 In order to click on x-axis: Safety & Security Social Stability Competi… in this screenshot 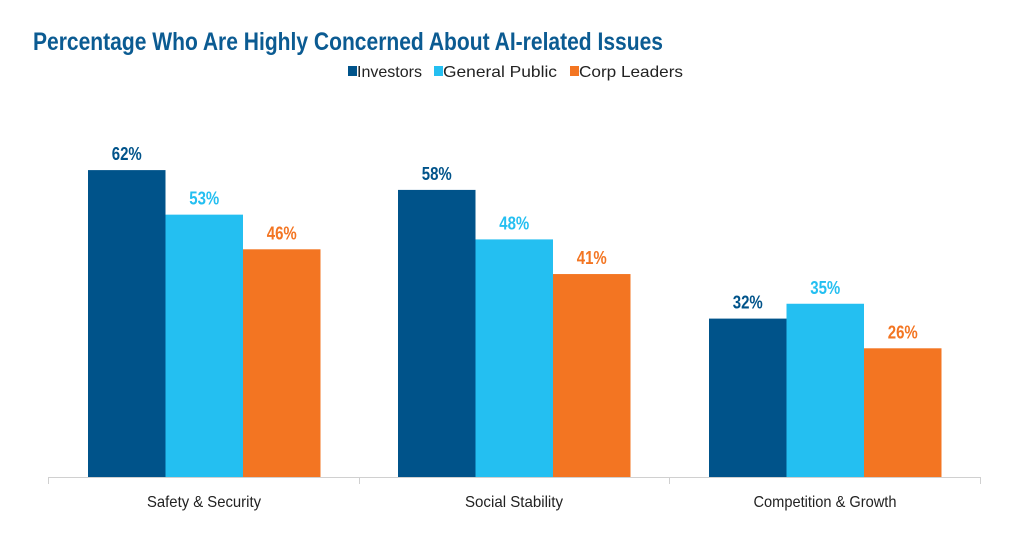, I will do `click(514, 494)`.